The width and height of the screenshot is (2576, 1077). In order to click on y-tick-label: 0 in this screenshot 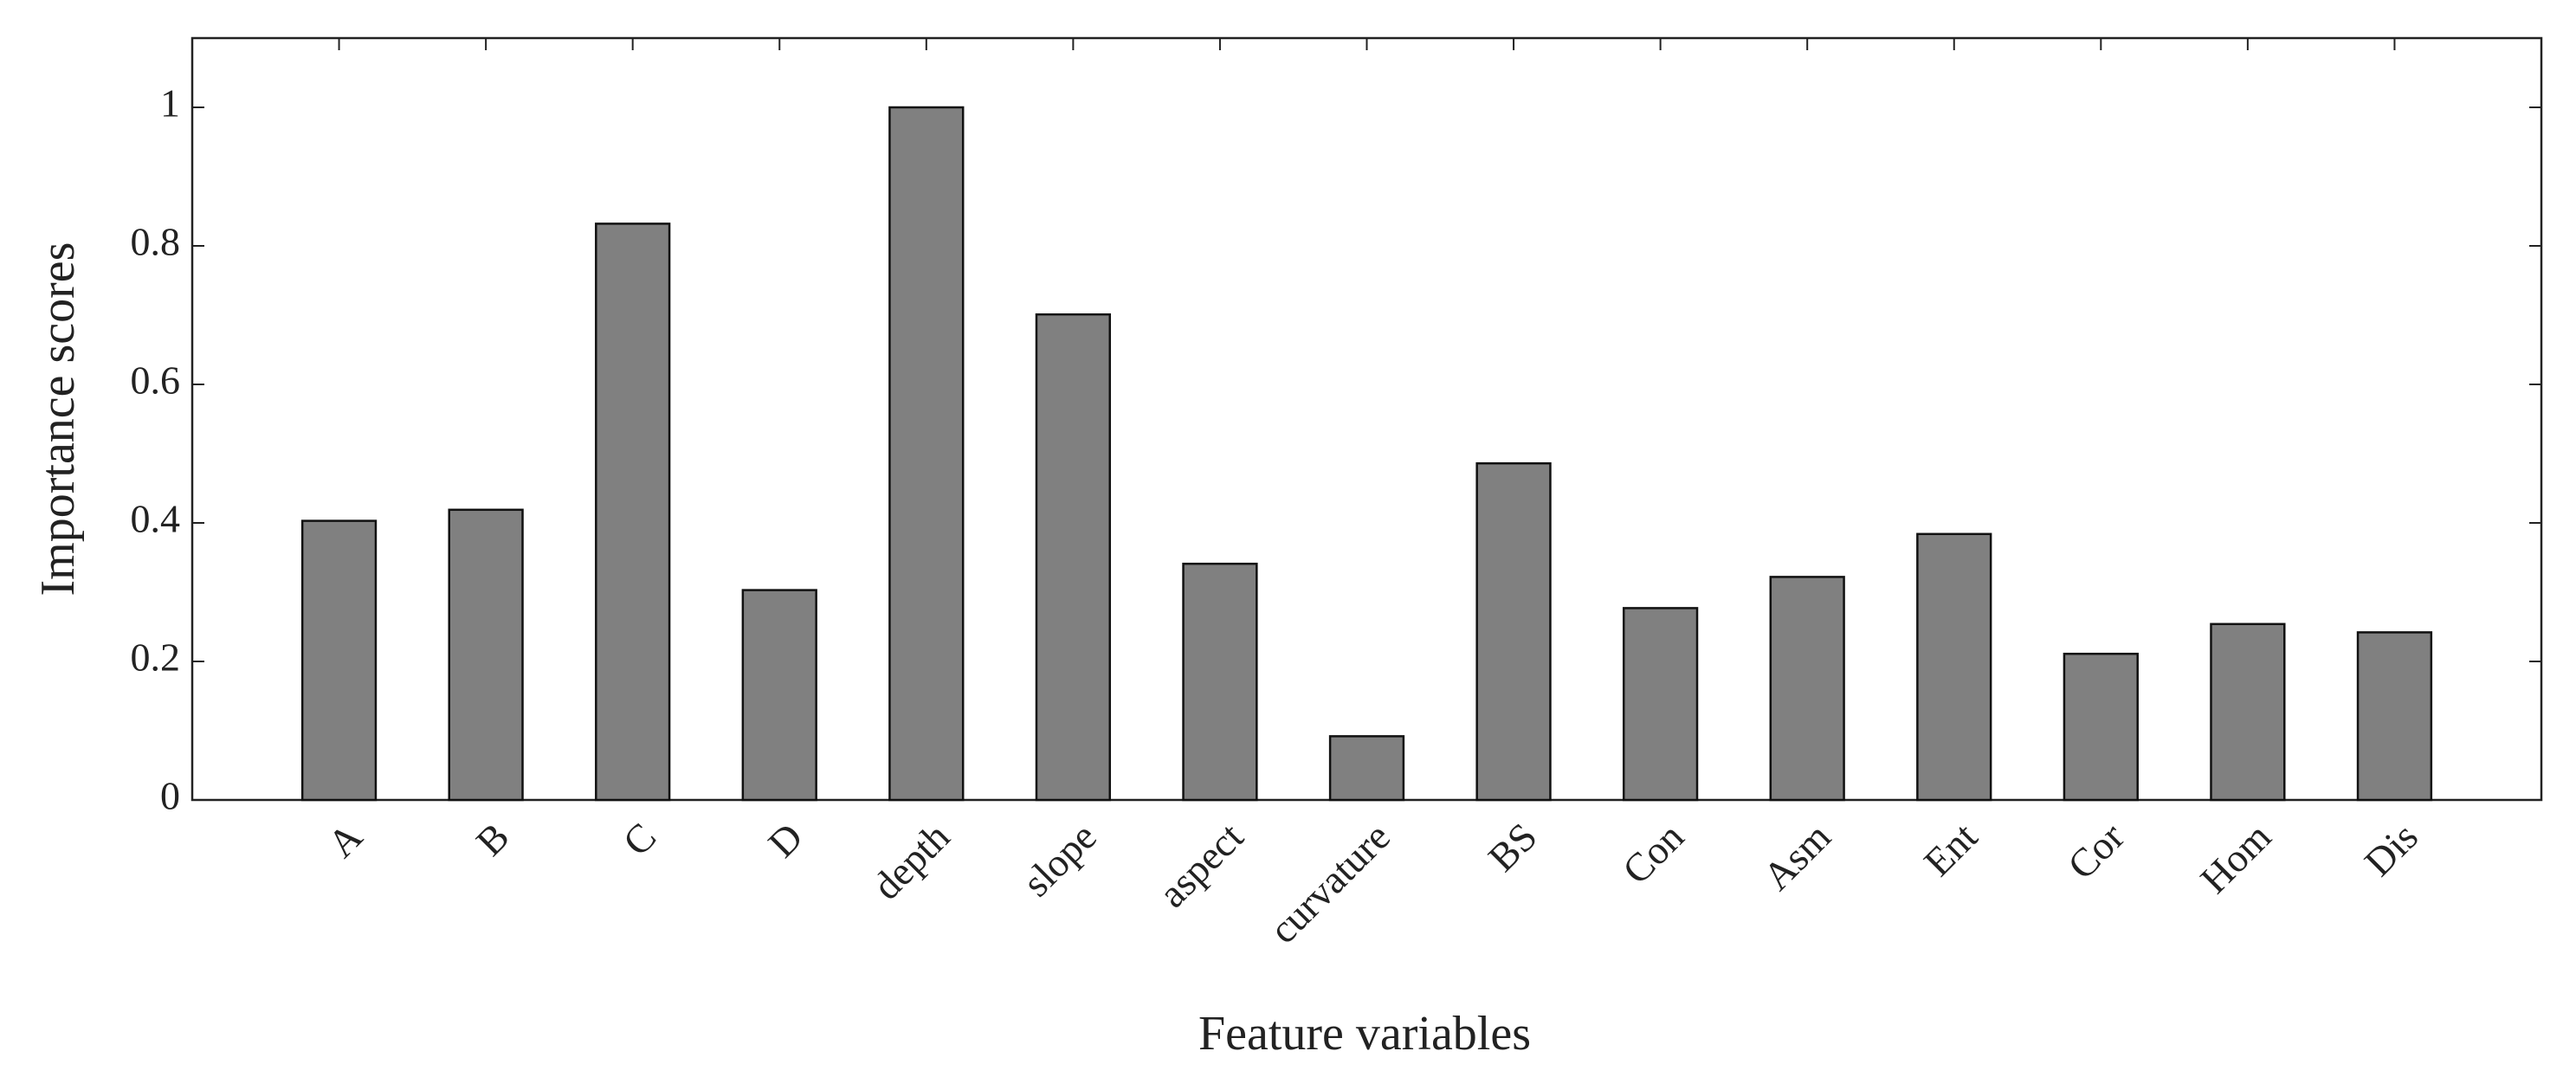, I will do `click(170, 796)`.